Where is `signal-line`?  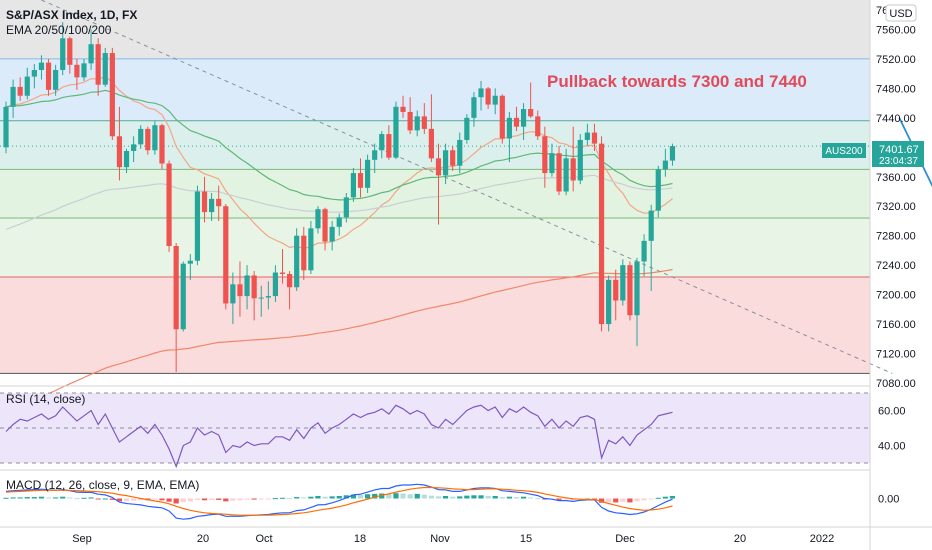
signal-line is located at coordinates (339, 501).